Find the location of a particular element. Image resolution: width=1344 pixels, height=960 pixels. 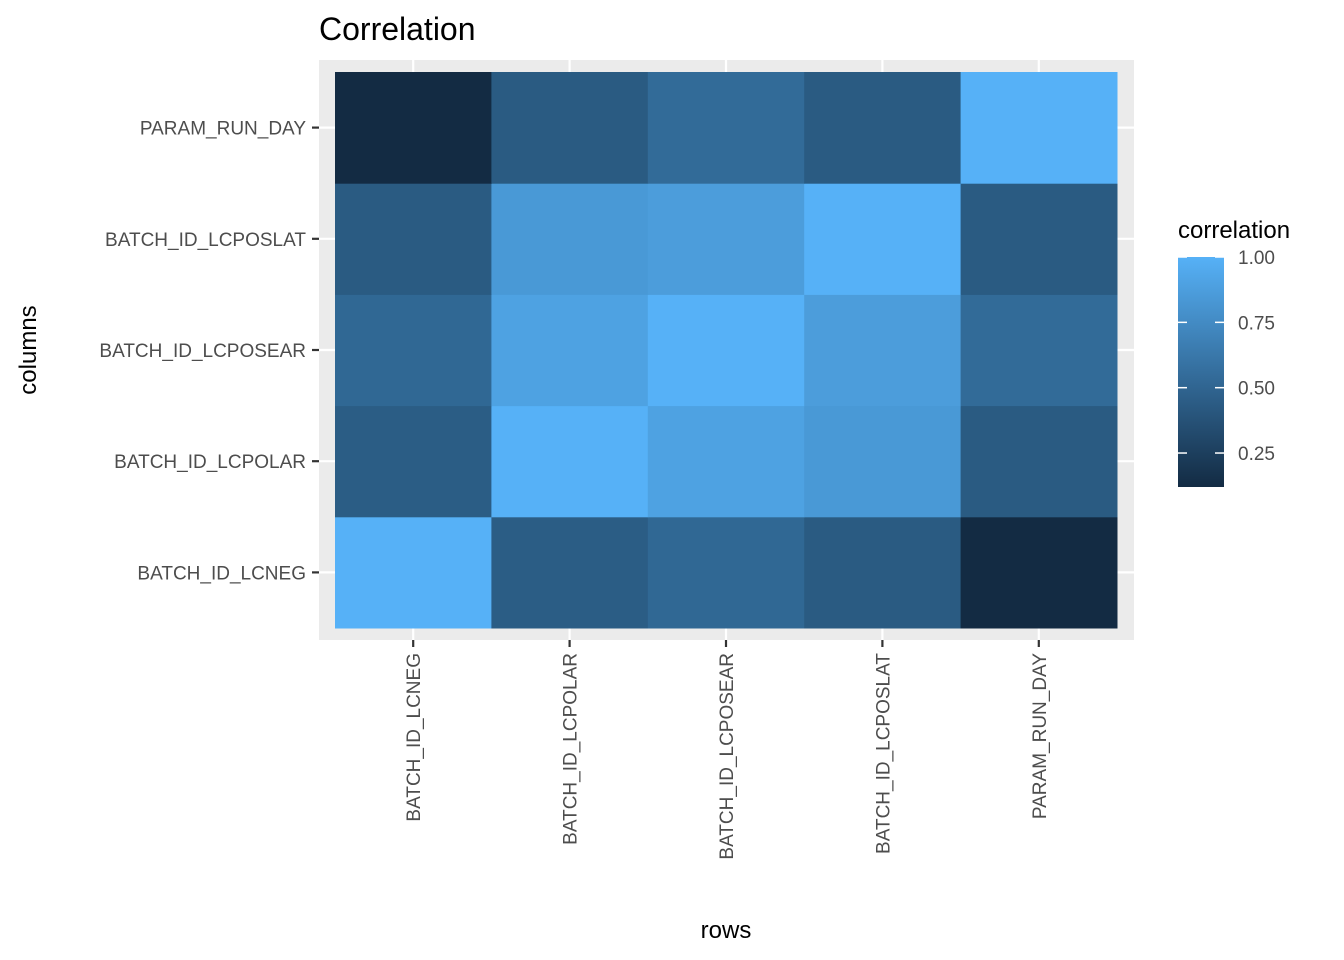

legend-tick-label: 1.00 is located at coordinates (1256, 258).